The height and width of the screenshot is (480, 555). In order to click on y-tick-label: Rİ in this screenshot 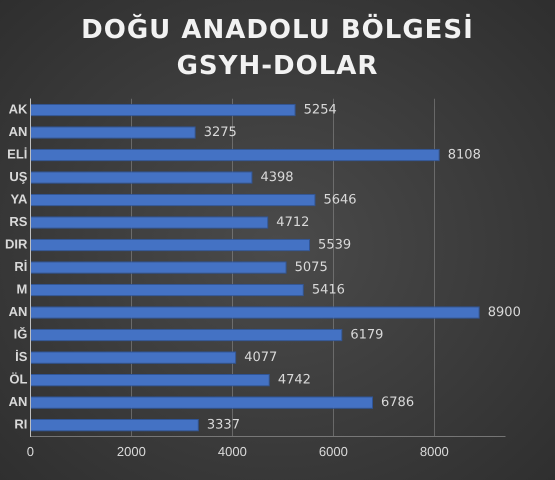, I will do `click(21, 266)`.